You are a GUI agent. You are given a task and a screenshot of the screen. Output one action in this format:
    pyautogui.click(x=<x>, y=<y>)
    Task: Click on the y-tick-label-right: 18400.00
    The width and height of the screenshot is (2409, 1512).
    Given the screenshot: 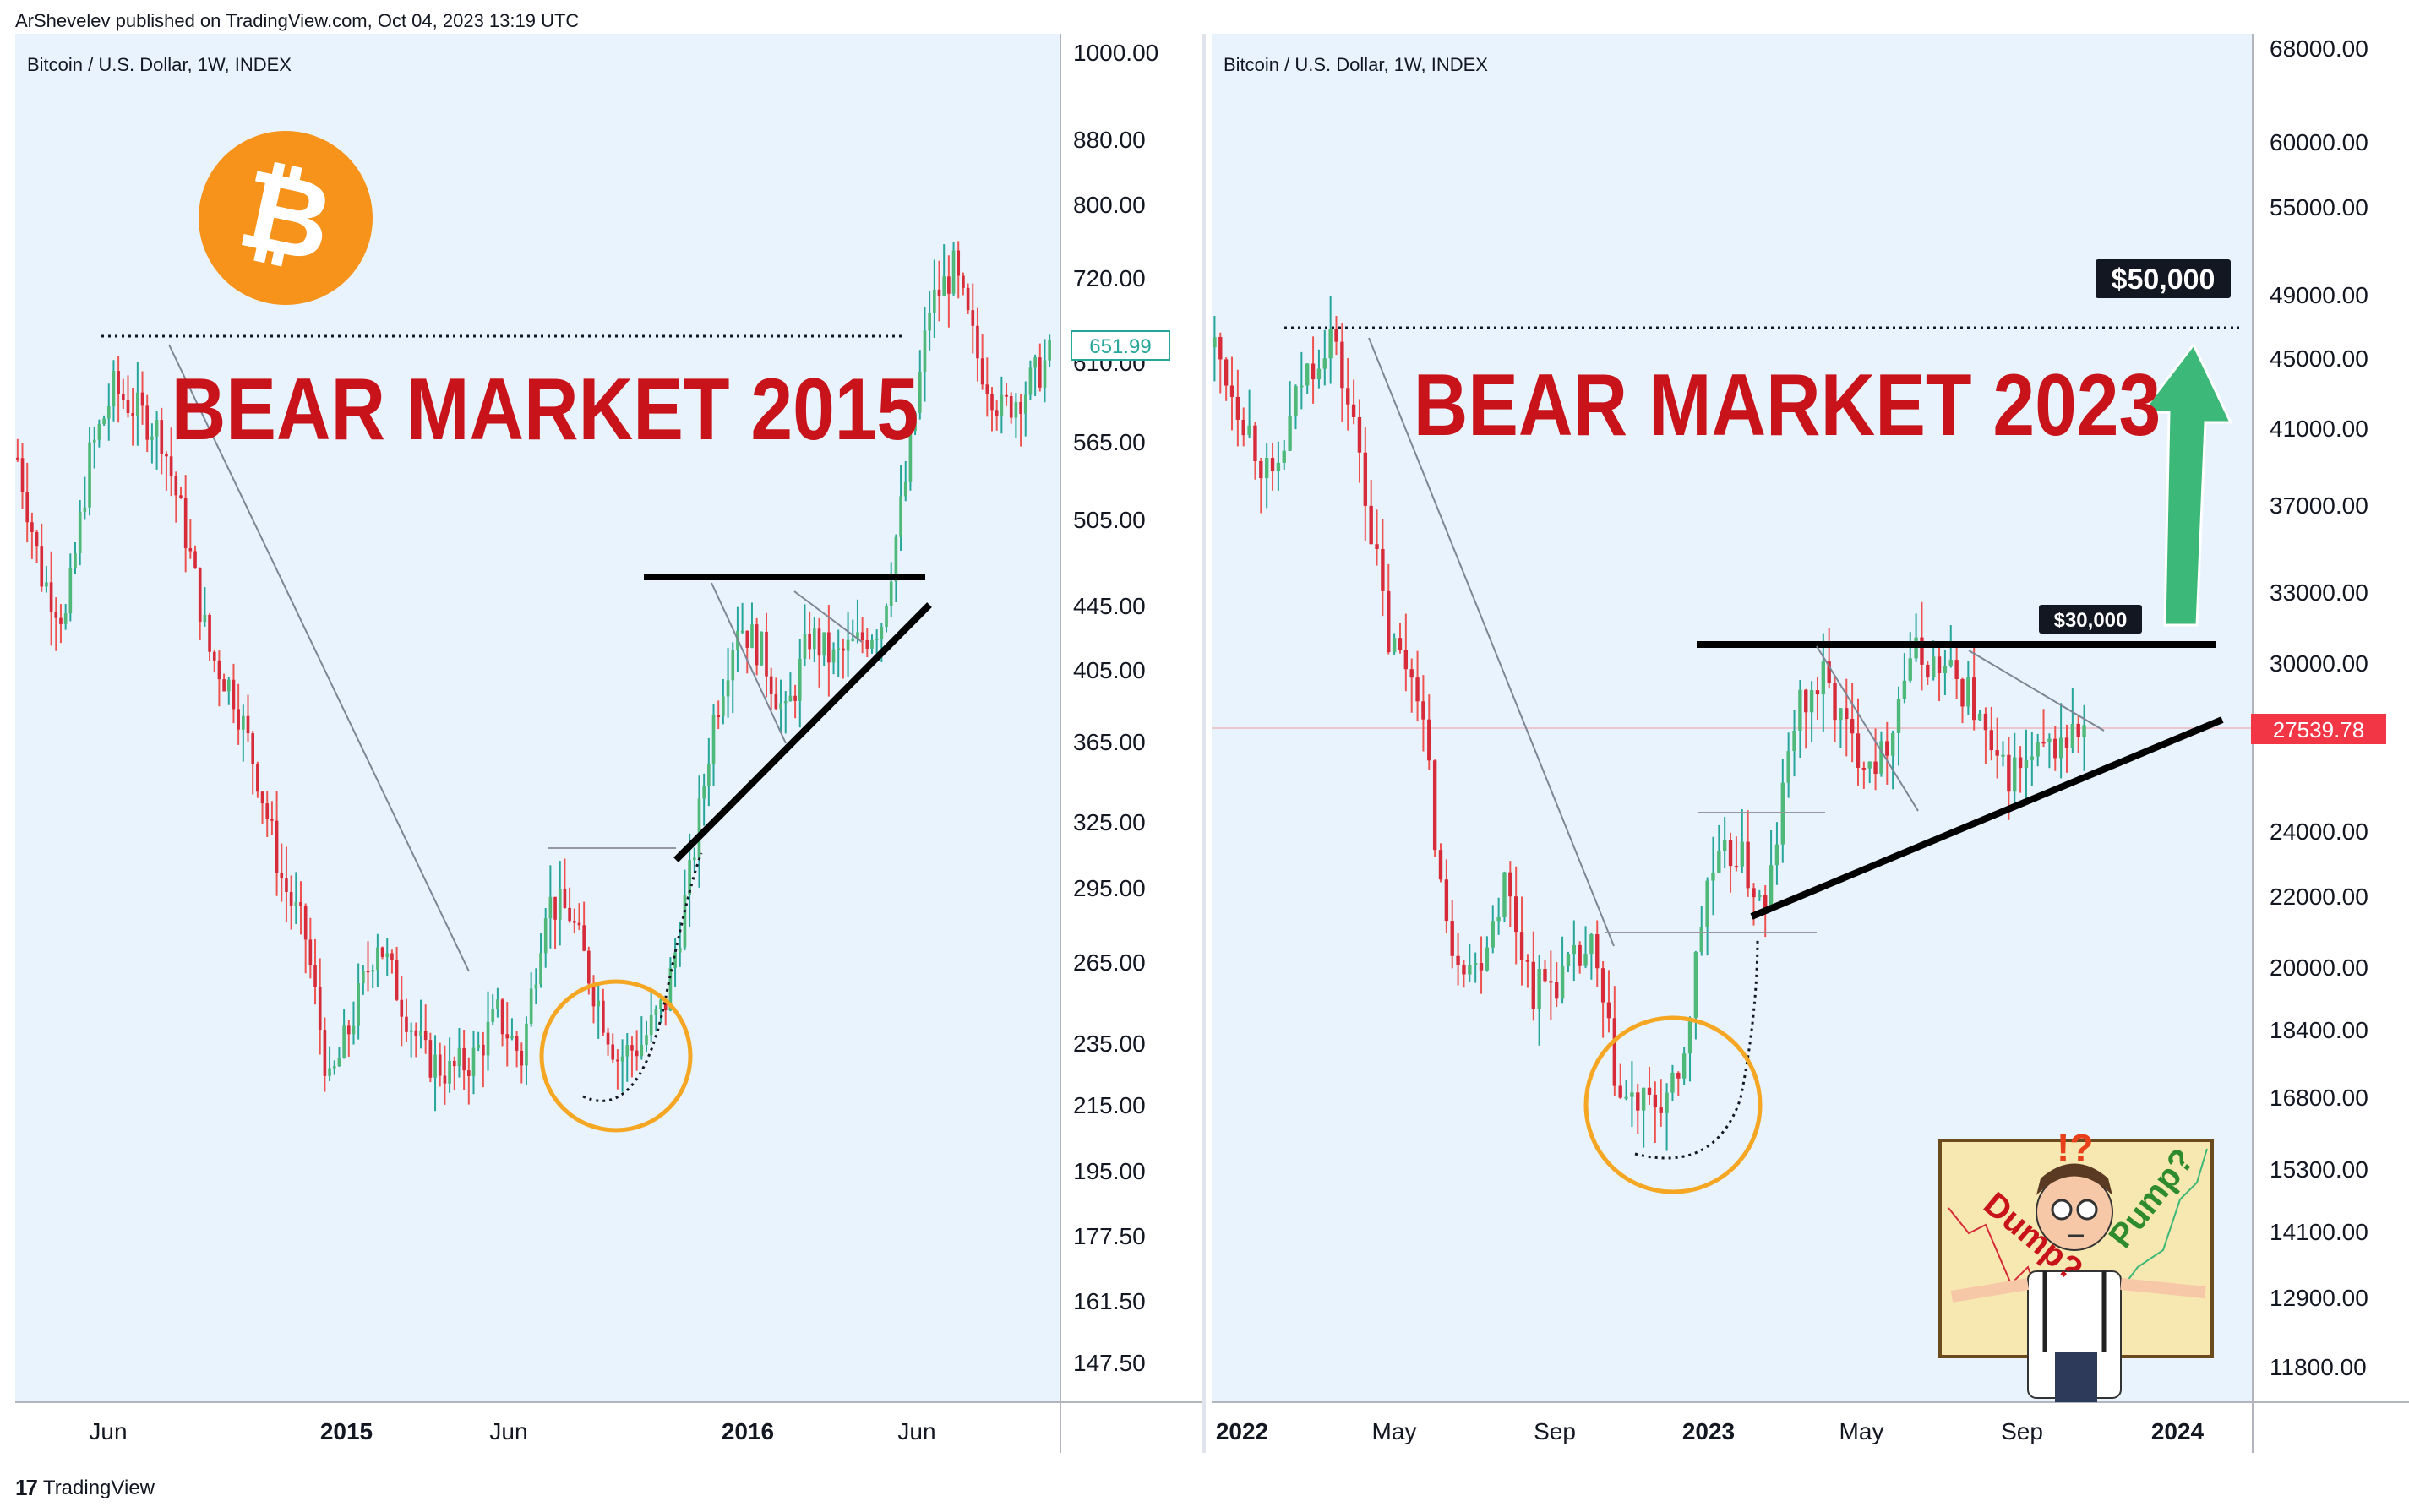 What is the action you would take?
    pyautogui.click(x=2319, y=1030)
    